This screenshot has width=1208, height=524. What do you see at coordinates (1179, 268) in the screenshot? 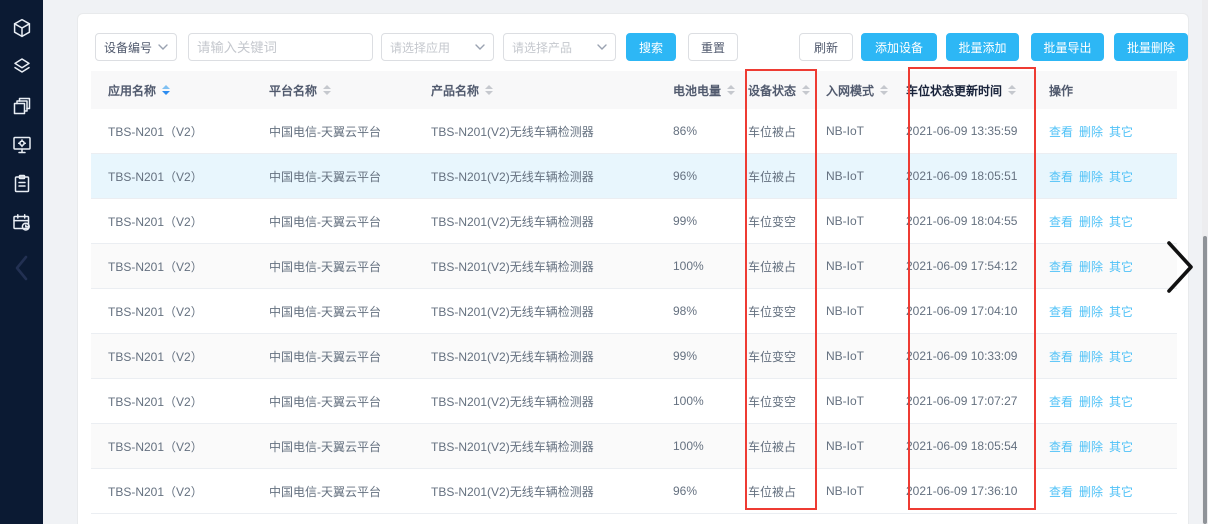
I see `next-arrow-icon` at bounding box center [1179, 268].